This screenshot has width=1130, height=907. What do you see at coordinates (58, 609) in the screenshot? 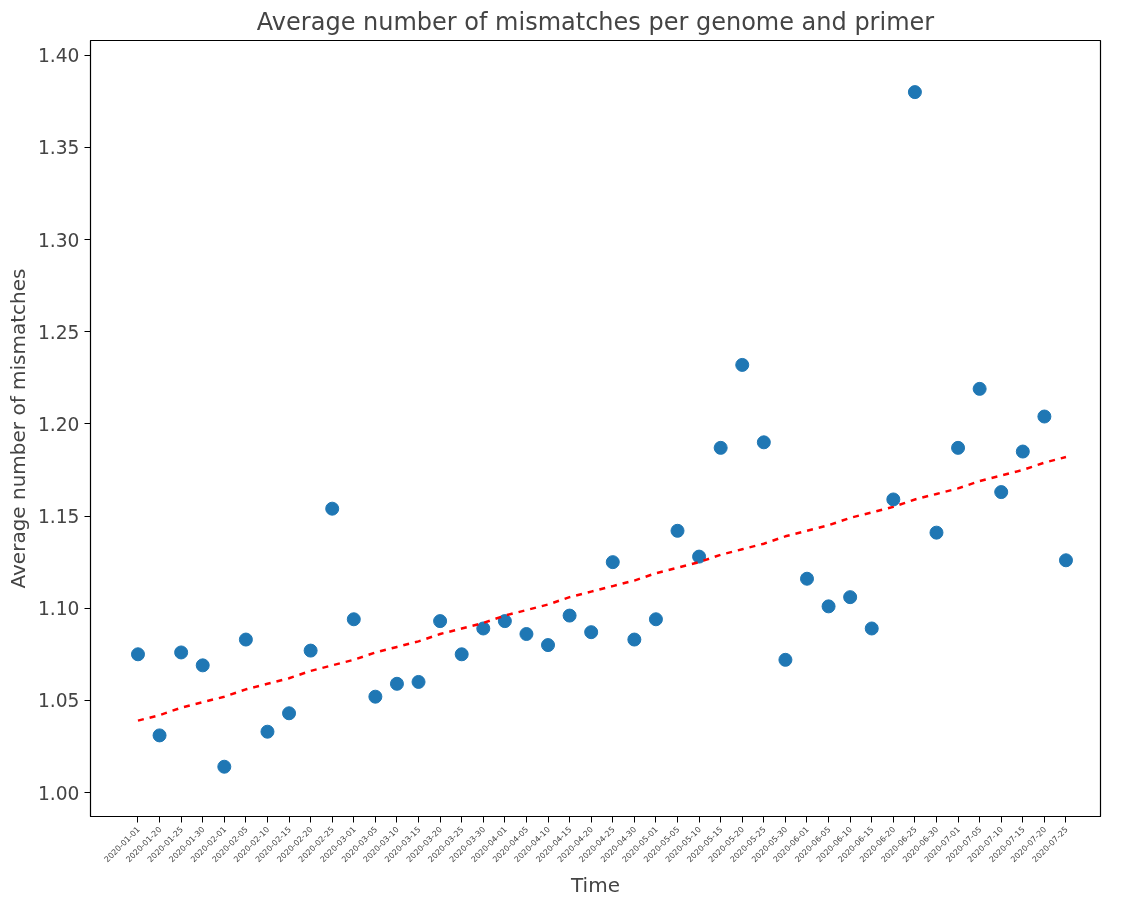
I see `y-tick-label: 1.10` at bounding box center [58, 609].